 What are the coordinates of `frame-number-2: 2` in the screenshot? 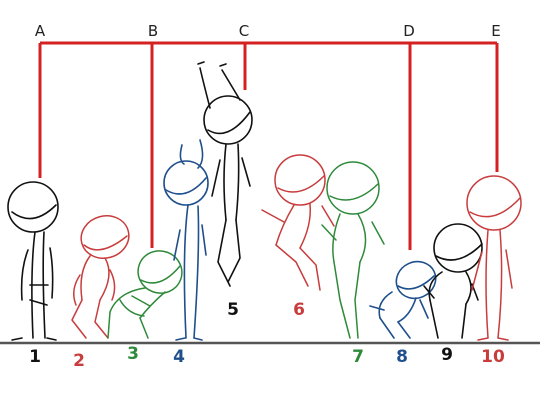 It's located at (79, 361).